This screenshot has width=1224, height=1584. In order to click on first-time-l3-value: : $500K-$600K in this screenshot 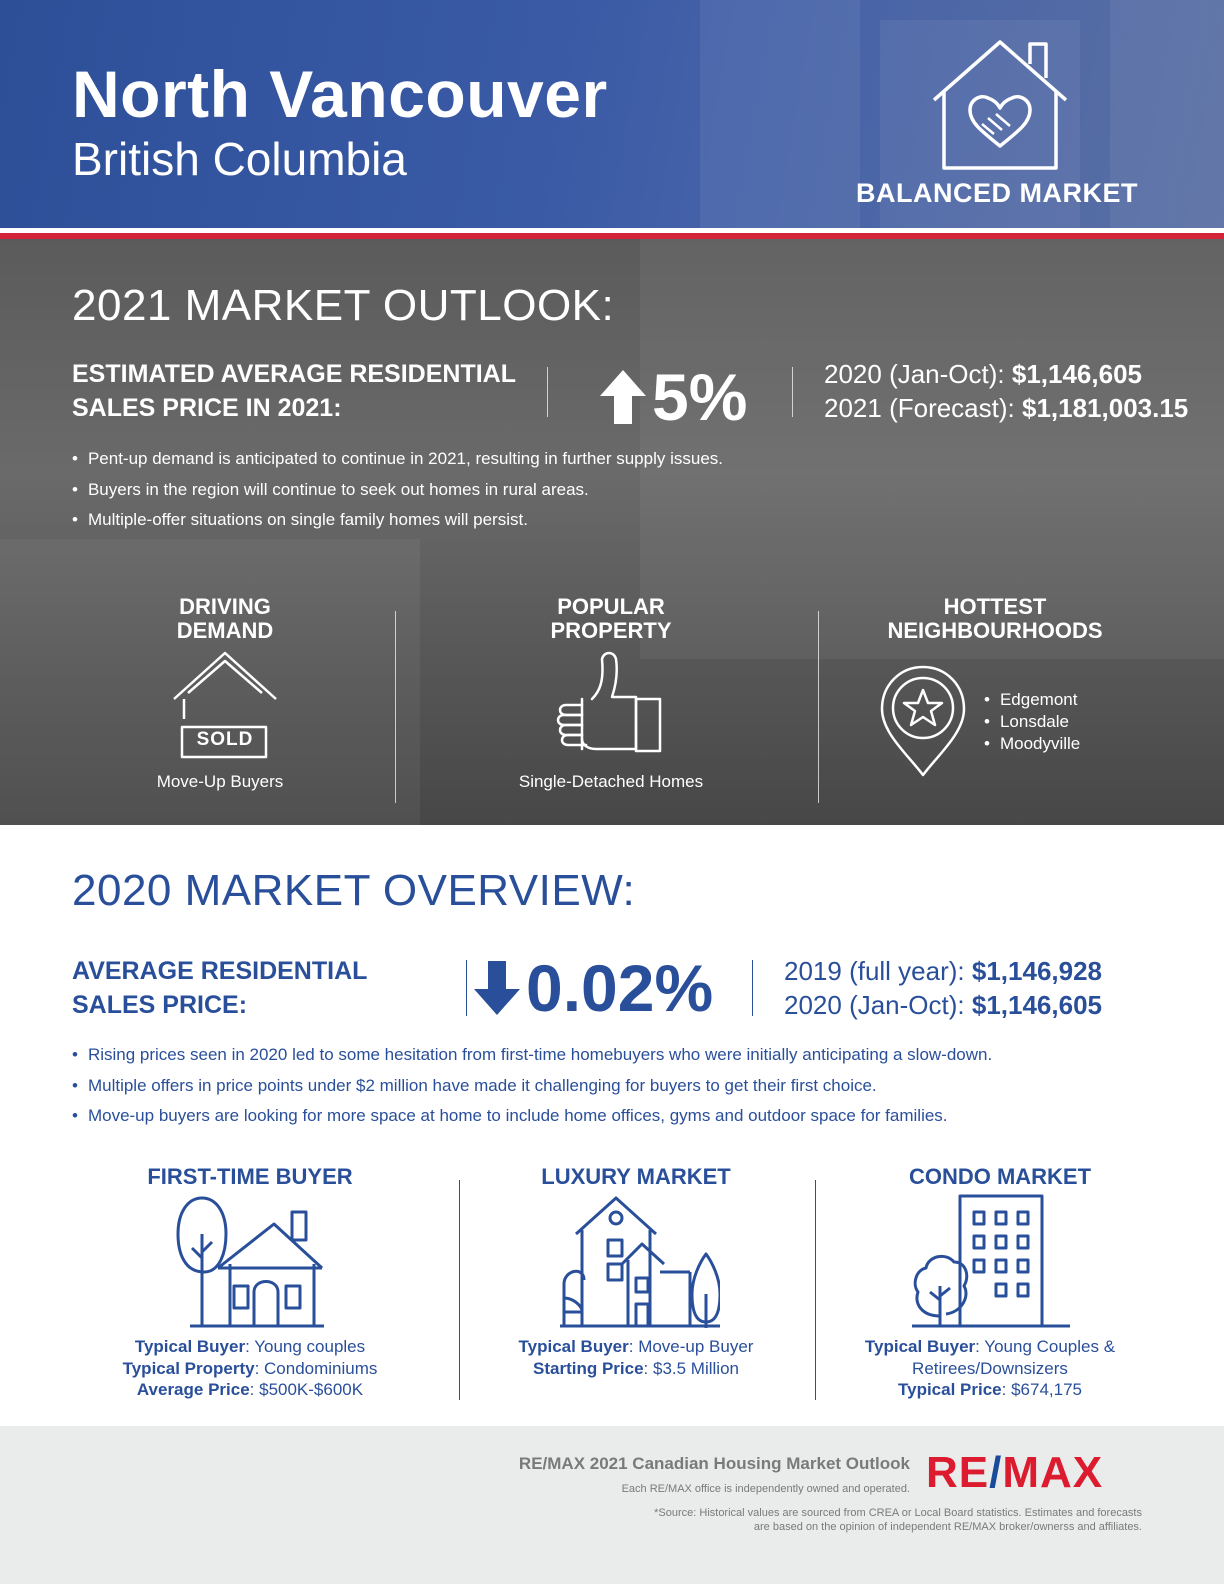, I will do `click(306, 1389)`.